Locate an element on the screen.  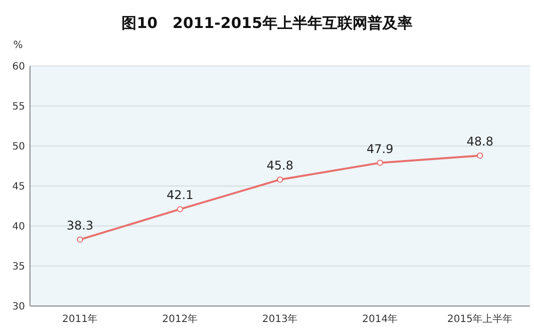
x-tick-label: 2012年 is located at coordinates (180, 319).